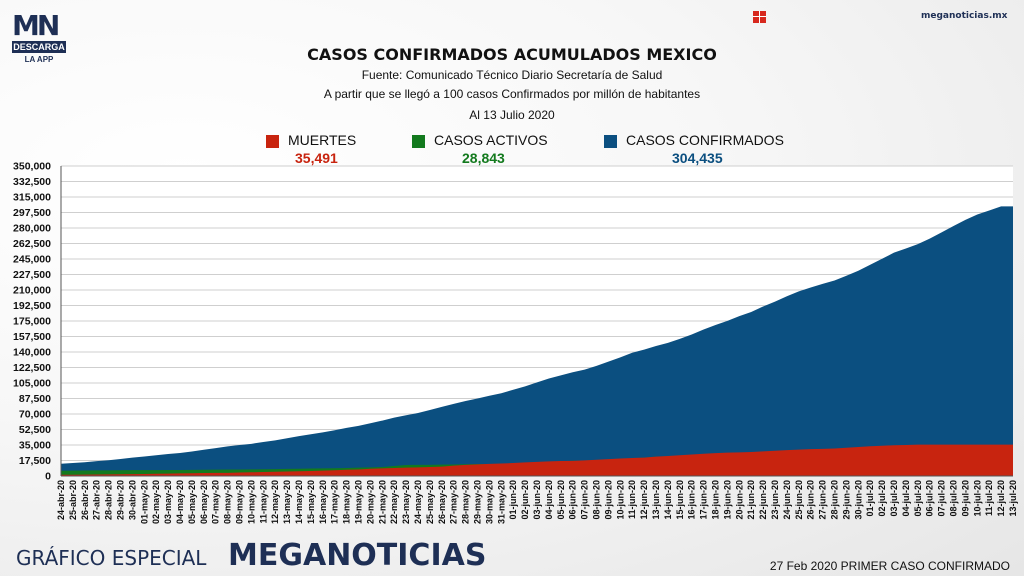 This screenshot has width=1024, height=576. What do you see at coordinates (97, 500) in the screenshot?
I see `x-tick-label: 27-abr-20` at bounding box center [97, 500].